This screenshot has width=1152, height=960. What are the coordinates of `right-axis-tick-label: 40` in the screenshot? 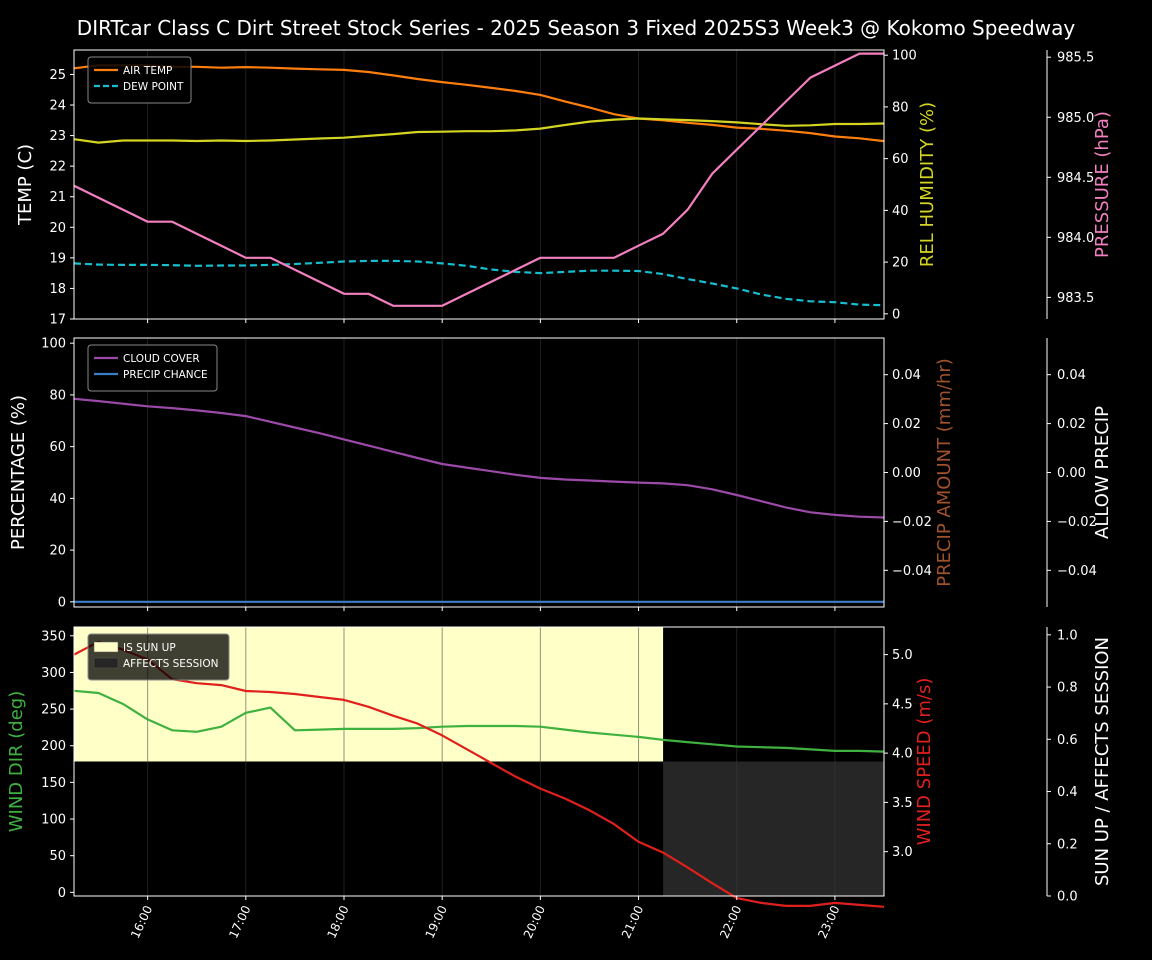 It's located at (900, 211).